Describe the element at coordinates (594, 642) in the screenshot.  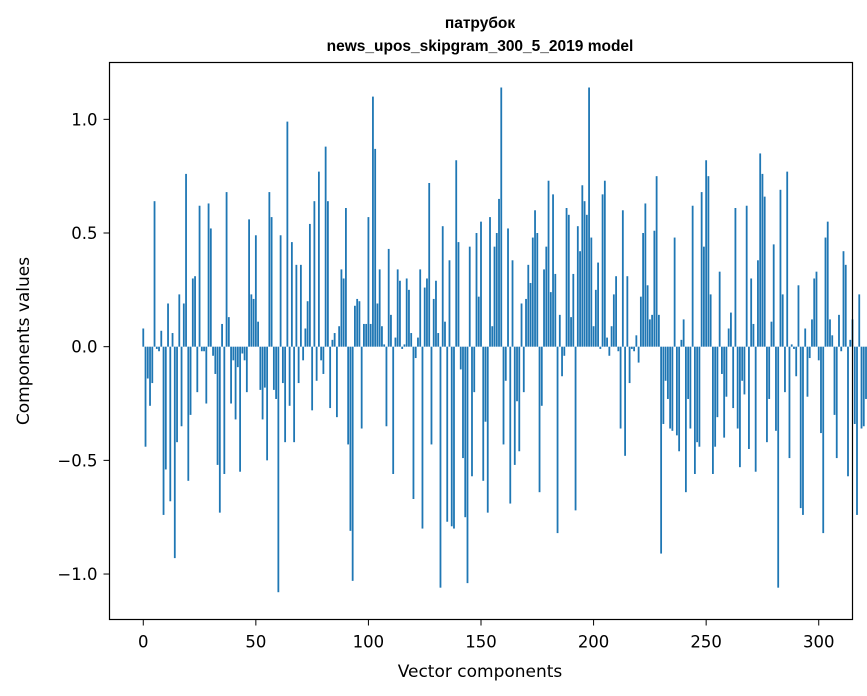
I see `x-tick-label: 200` at that location.